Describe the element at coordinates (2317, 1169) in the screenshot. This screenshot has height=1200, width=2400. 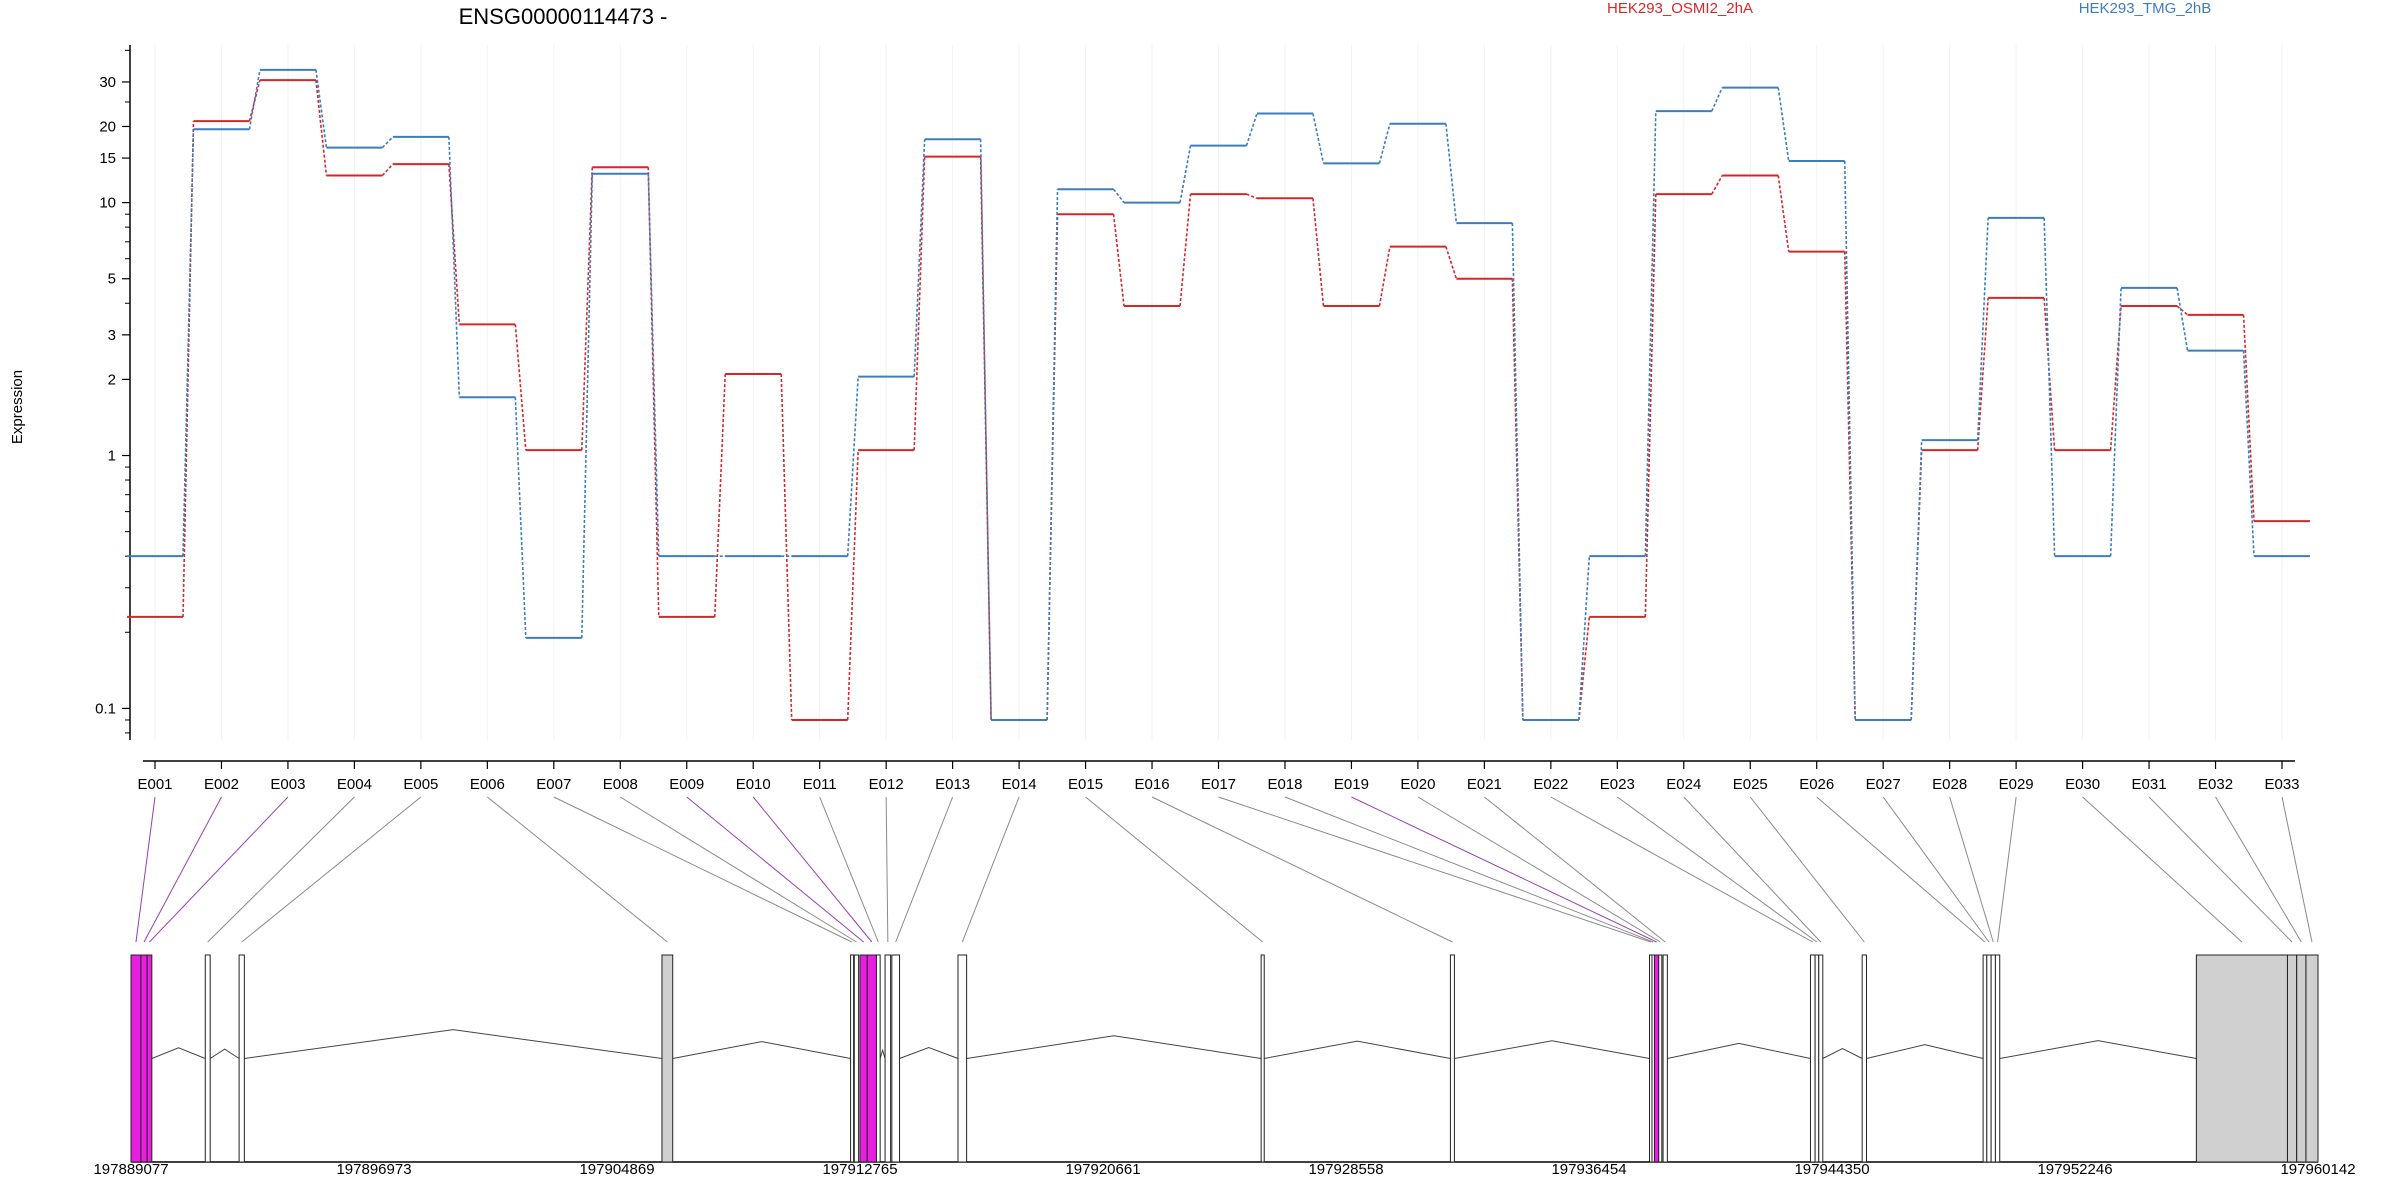
I see `genomic-coordinate-label: 197960142` at that location.